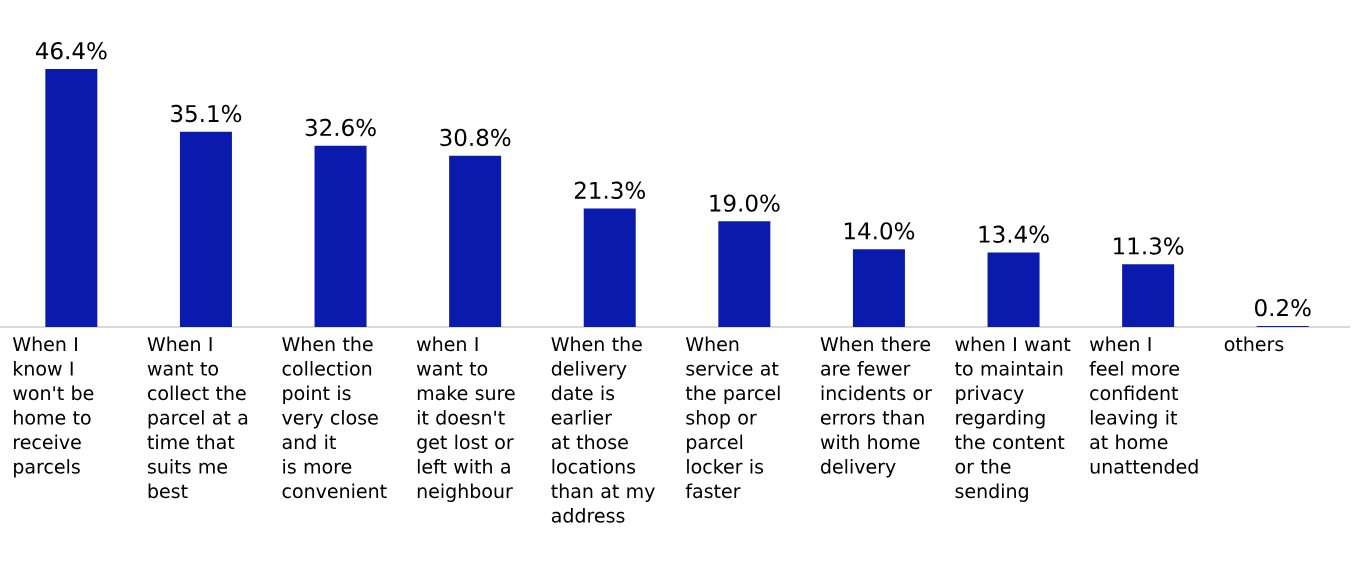  Describe the element at coordinates (53, 407) in the screenshot. I see `x-tick-label: When I know I won't be home to receive parcels` at that location.